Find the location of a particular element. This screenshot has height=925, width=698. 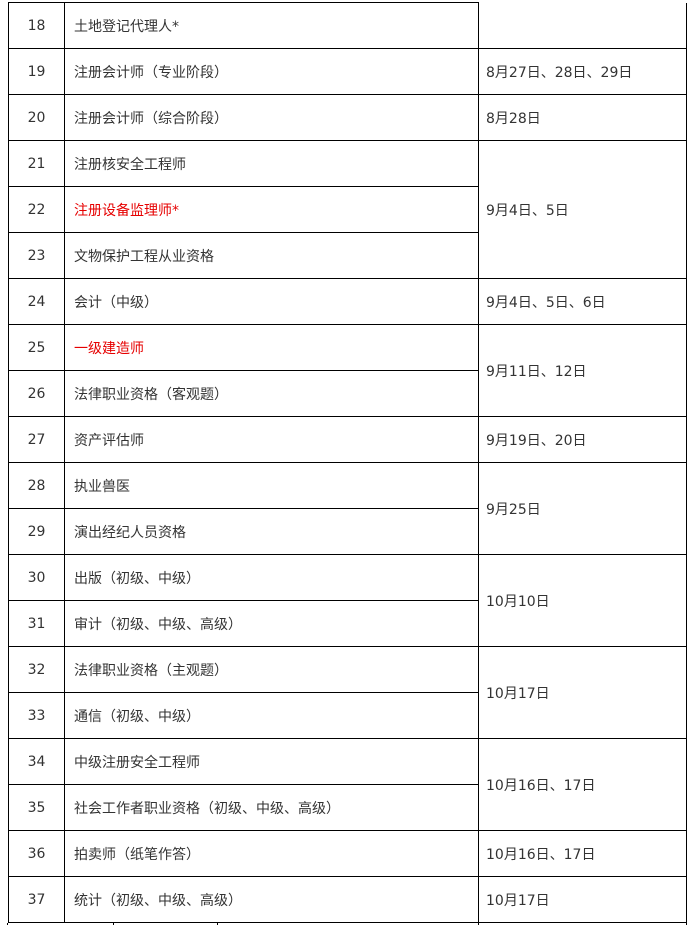

table-row: 26 法律职业资格（客观题） is located at coordinates (347, 393).